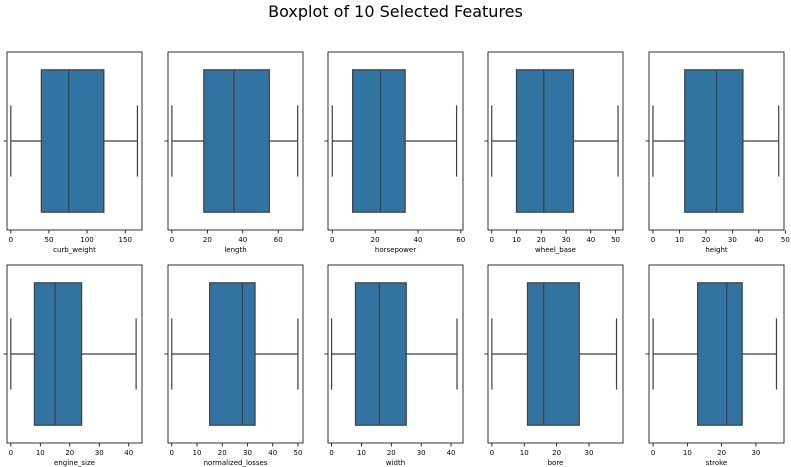 This screenshot has width=791, height=467. I want to click on subplot-horsepower: 0 20 40 60 horsepower, so click(394, 152).